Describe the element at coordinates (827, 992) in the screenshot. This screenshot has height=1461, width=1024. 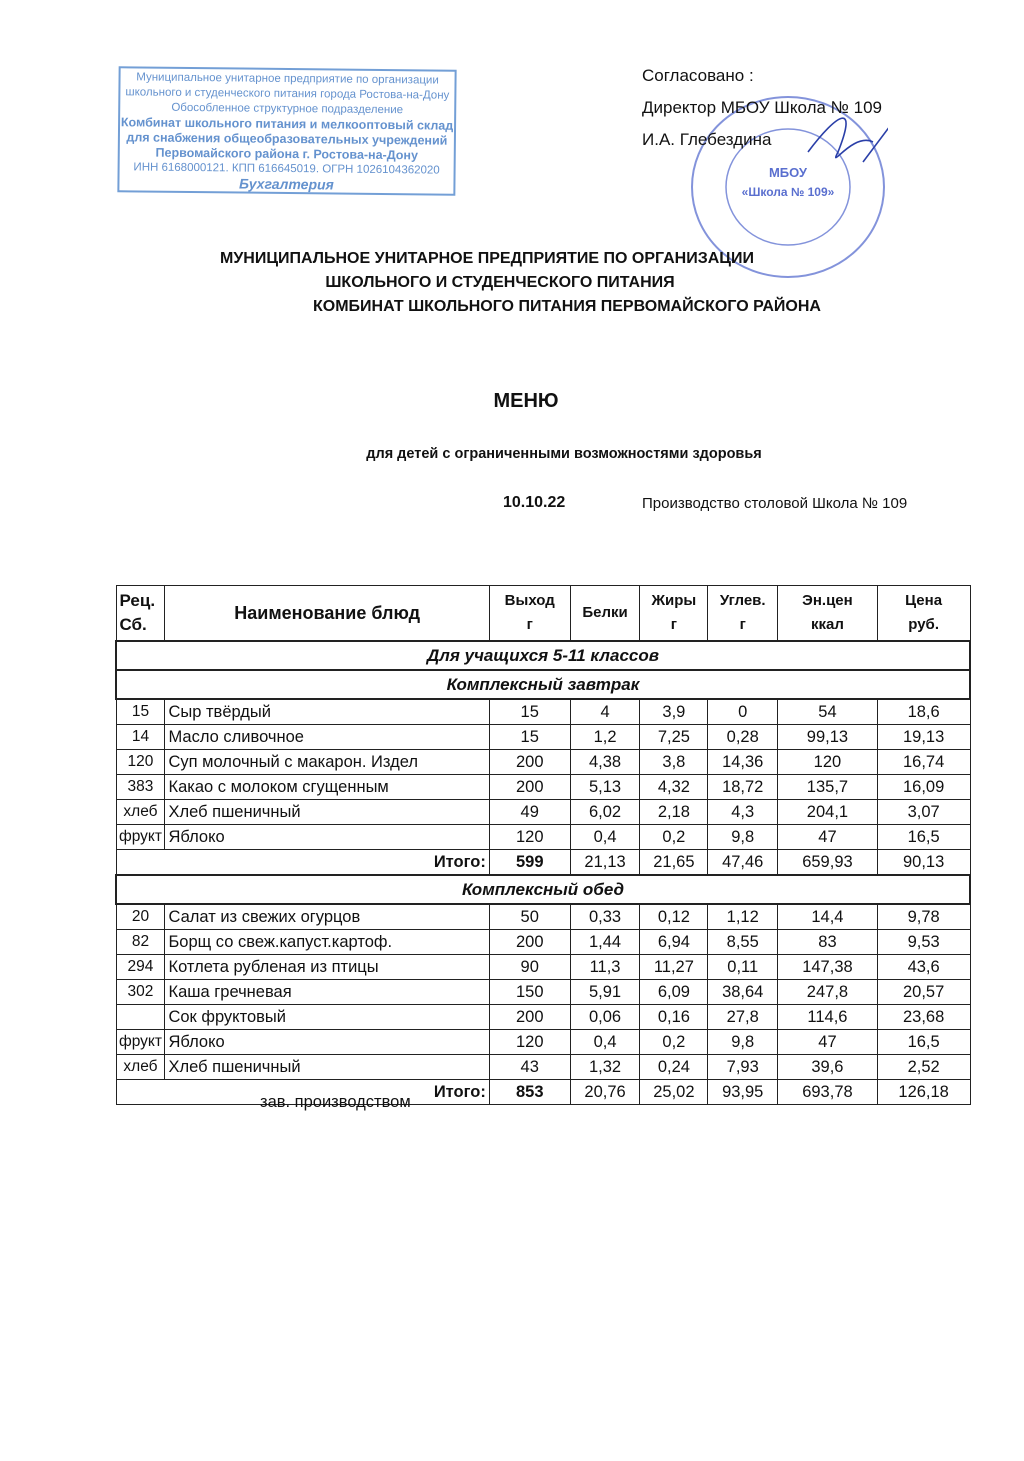
I see `table-cell: 247,8` at that location.